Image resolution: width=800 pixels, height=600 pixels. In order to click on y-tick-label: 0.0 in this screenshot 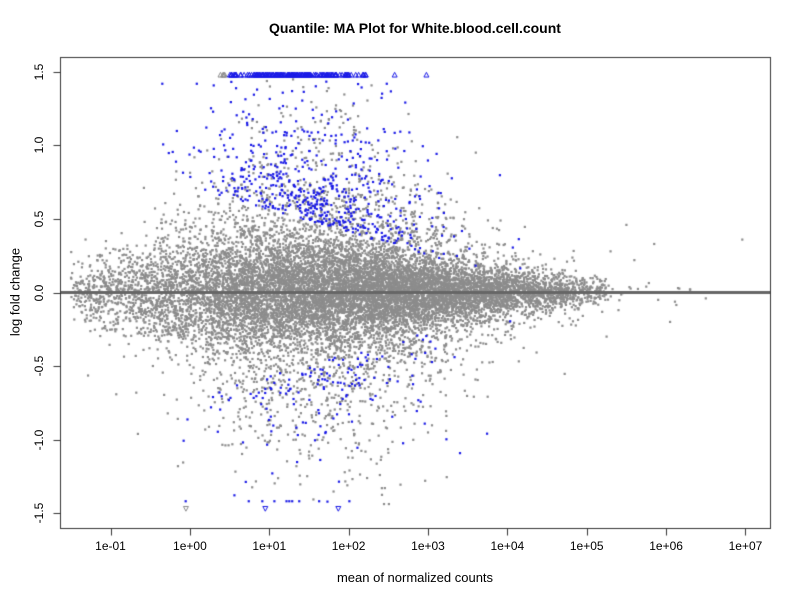, I will do `click(39, 292)`.